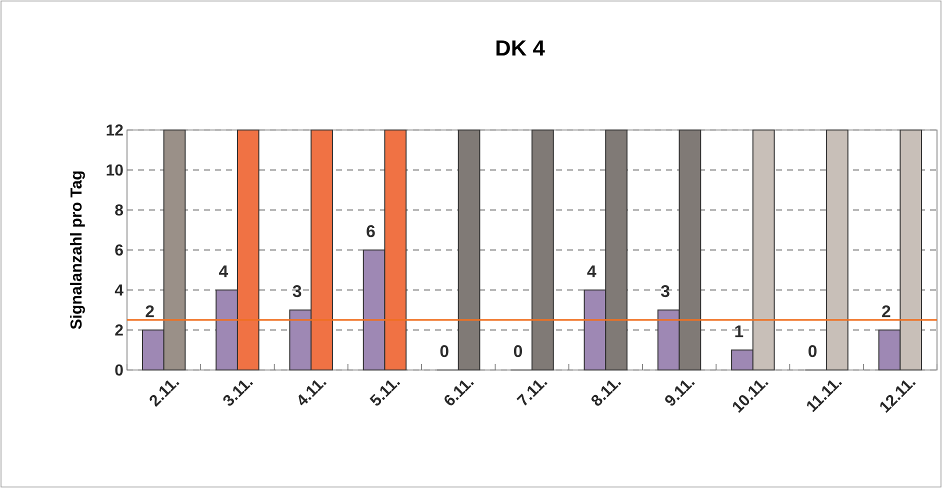  I want to click on data-label: 1, so click(739, 332).